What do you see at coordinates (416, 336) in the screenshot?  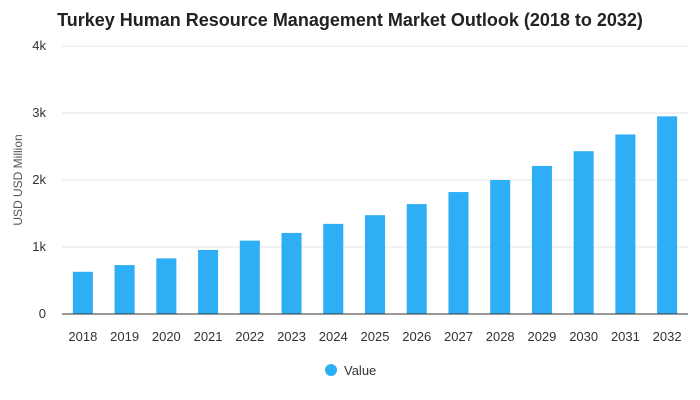 I see `x-tick-label: 2026` at bounding box center [416, 336].